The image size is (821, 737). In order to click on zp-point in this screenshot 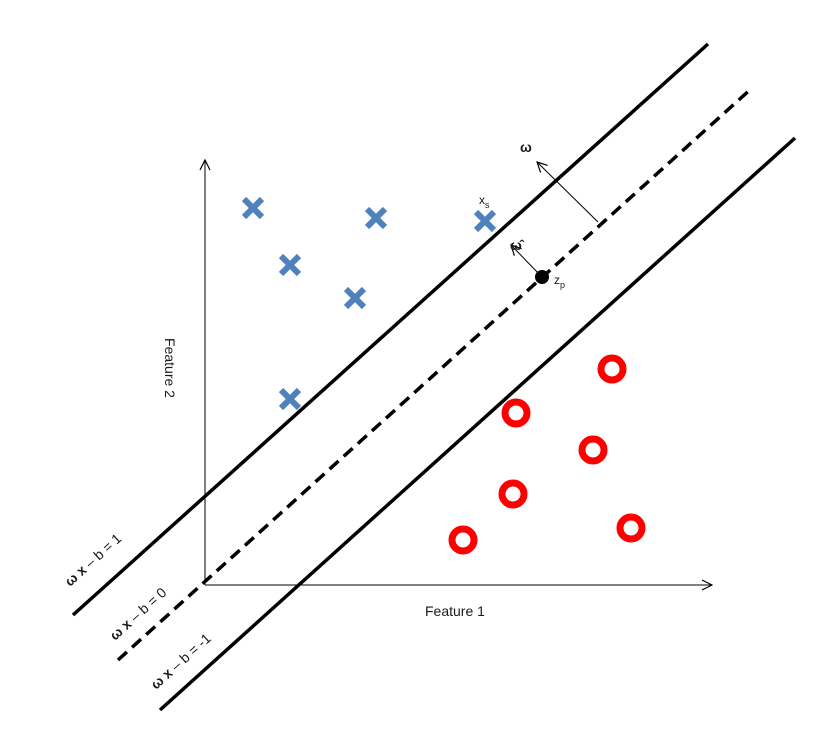, I will do `click(542, 277)`.